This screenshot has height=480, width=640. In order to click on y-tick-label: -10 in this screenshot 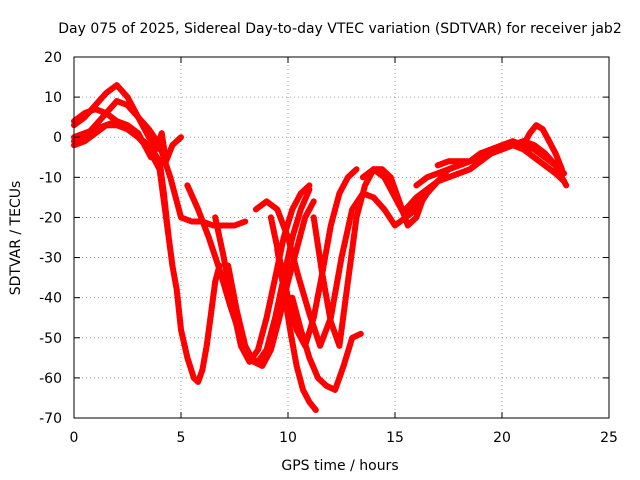, I will do `click(50, 178)`.